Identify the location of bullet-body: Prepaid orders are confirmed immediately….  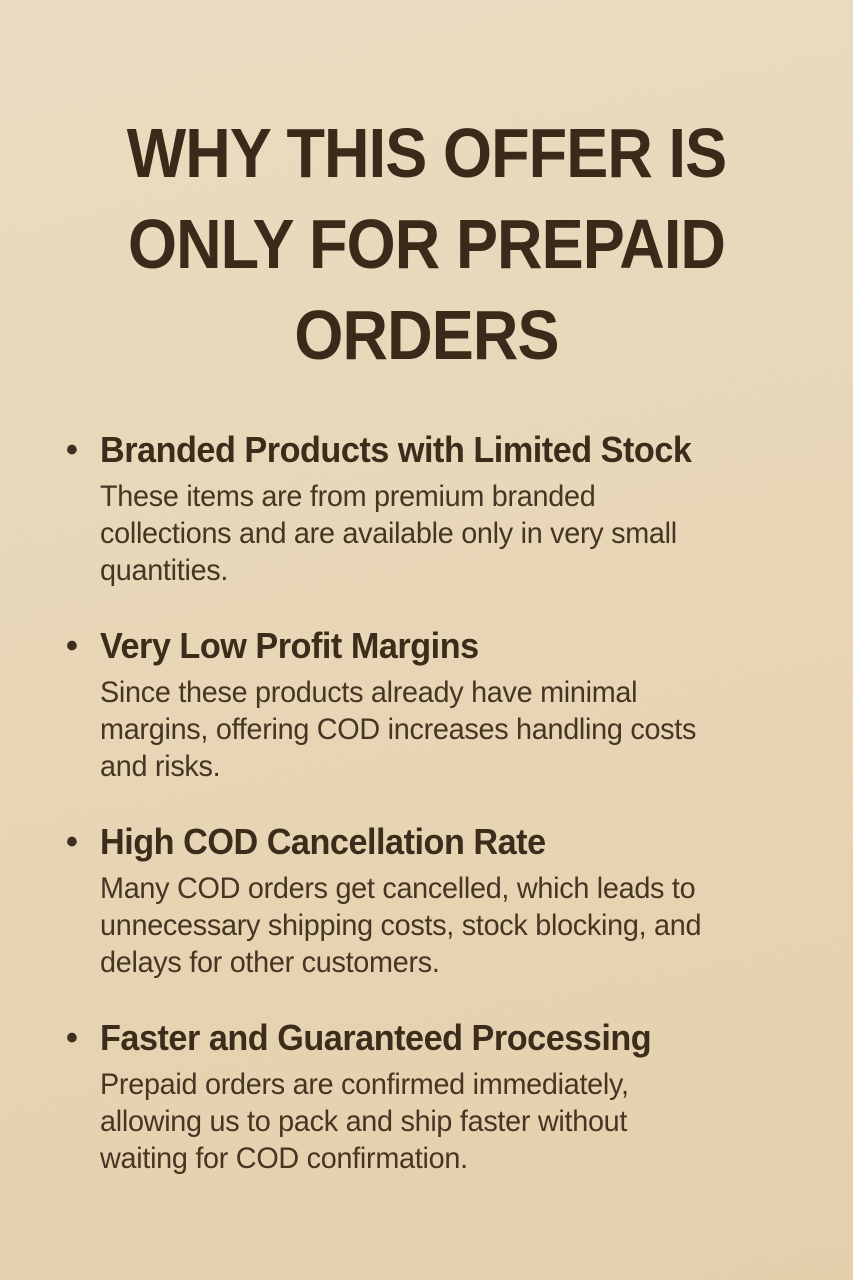
(364, 1121).